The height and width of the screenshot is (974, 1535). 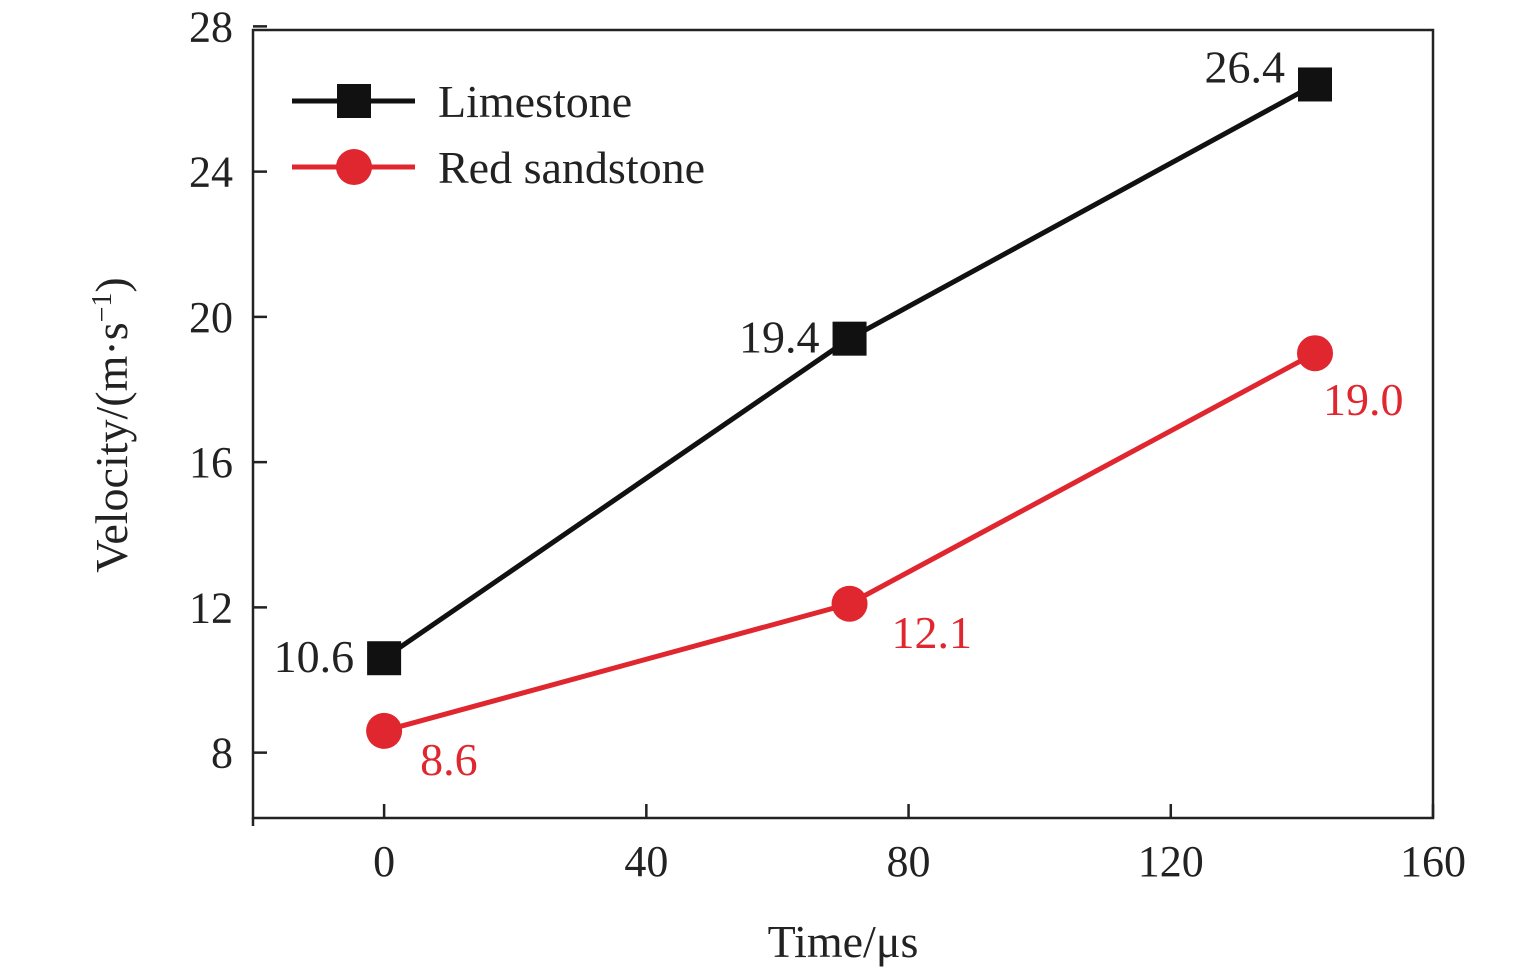 I want to click on x-tick-label: 120, so click(x=1171, y=861).